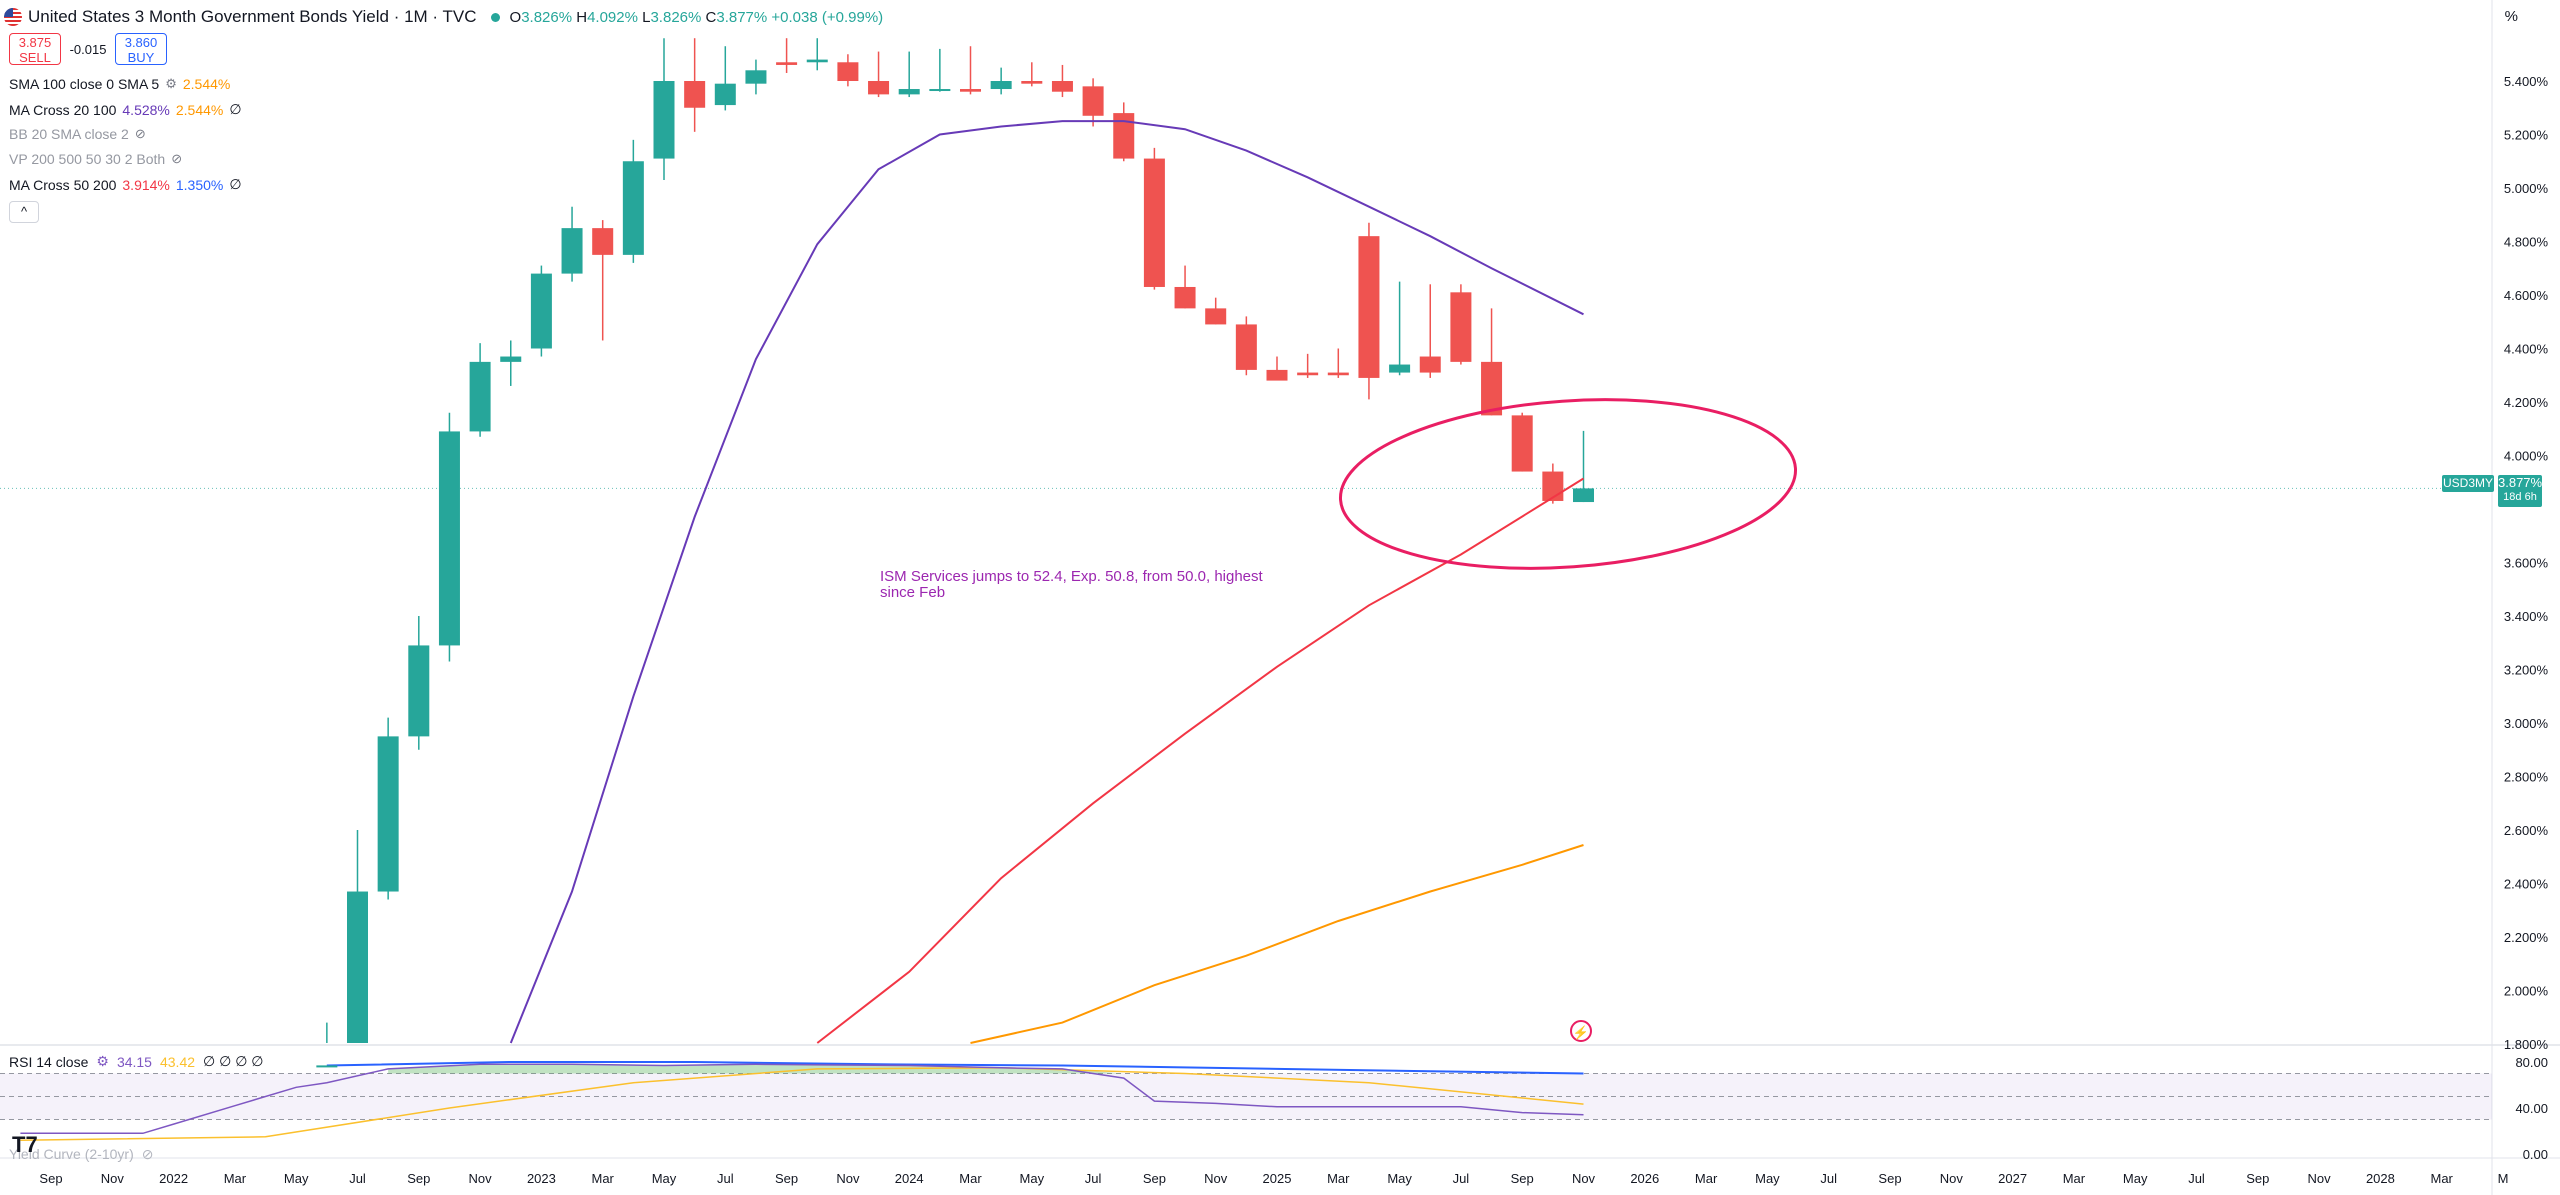 This screenshot has height=1195, width=2560. Describe the element at coordinates (495, 17) in the screenshot. I see `market-status-dot-icon` at that location.